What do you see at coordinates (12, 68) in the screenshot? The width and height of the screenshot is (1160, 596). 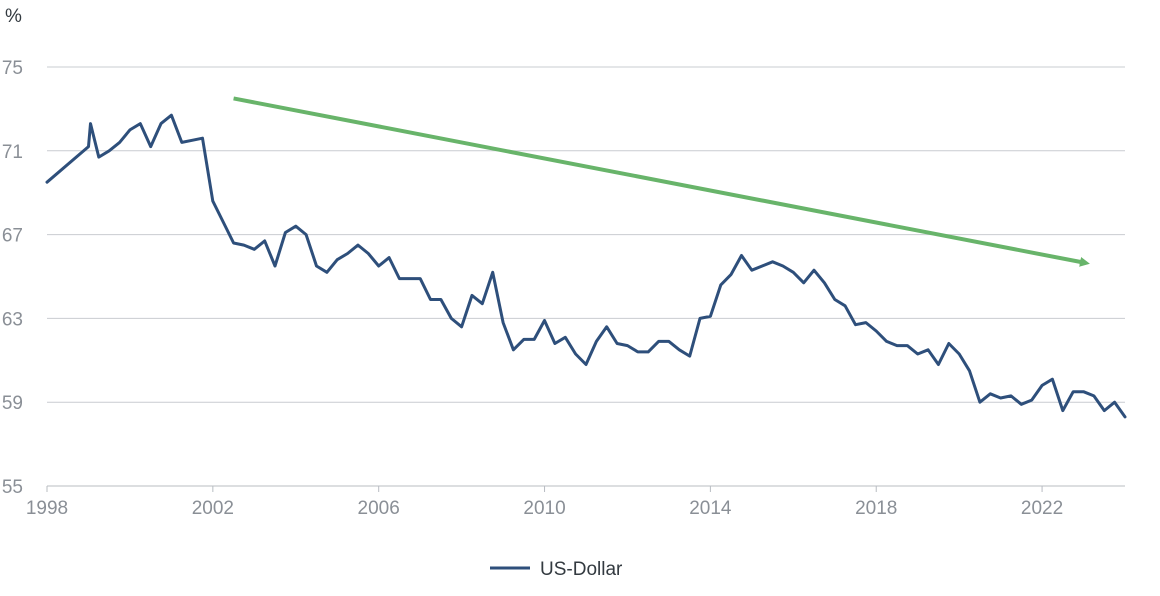 I see `y-tick-label: 75` at bounding box center [12, 68].